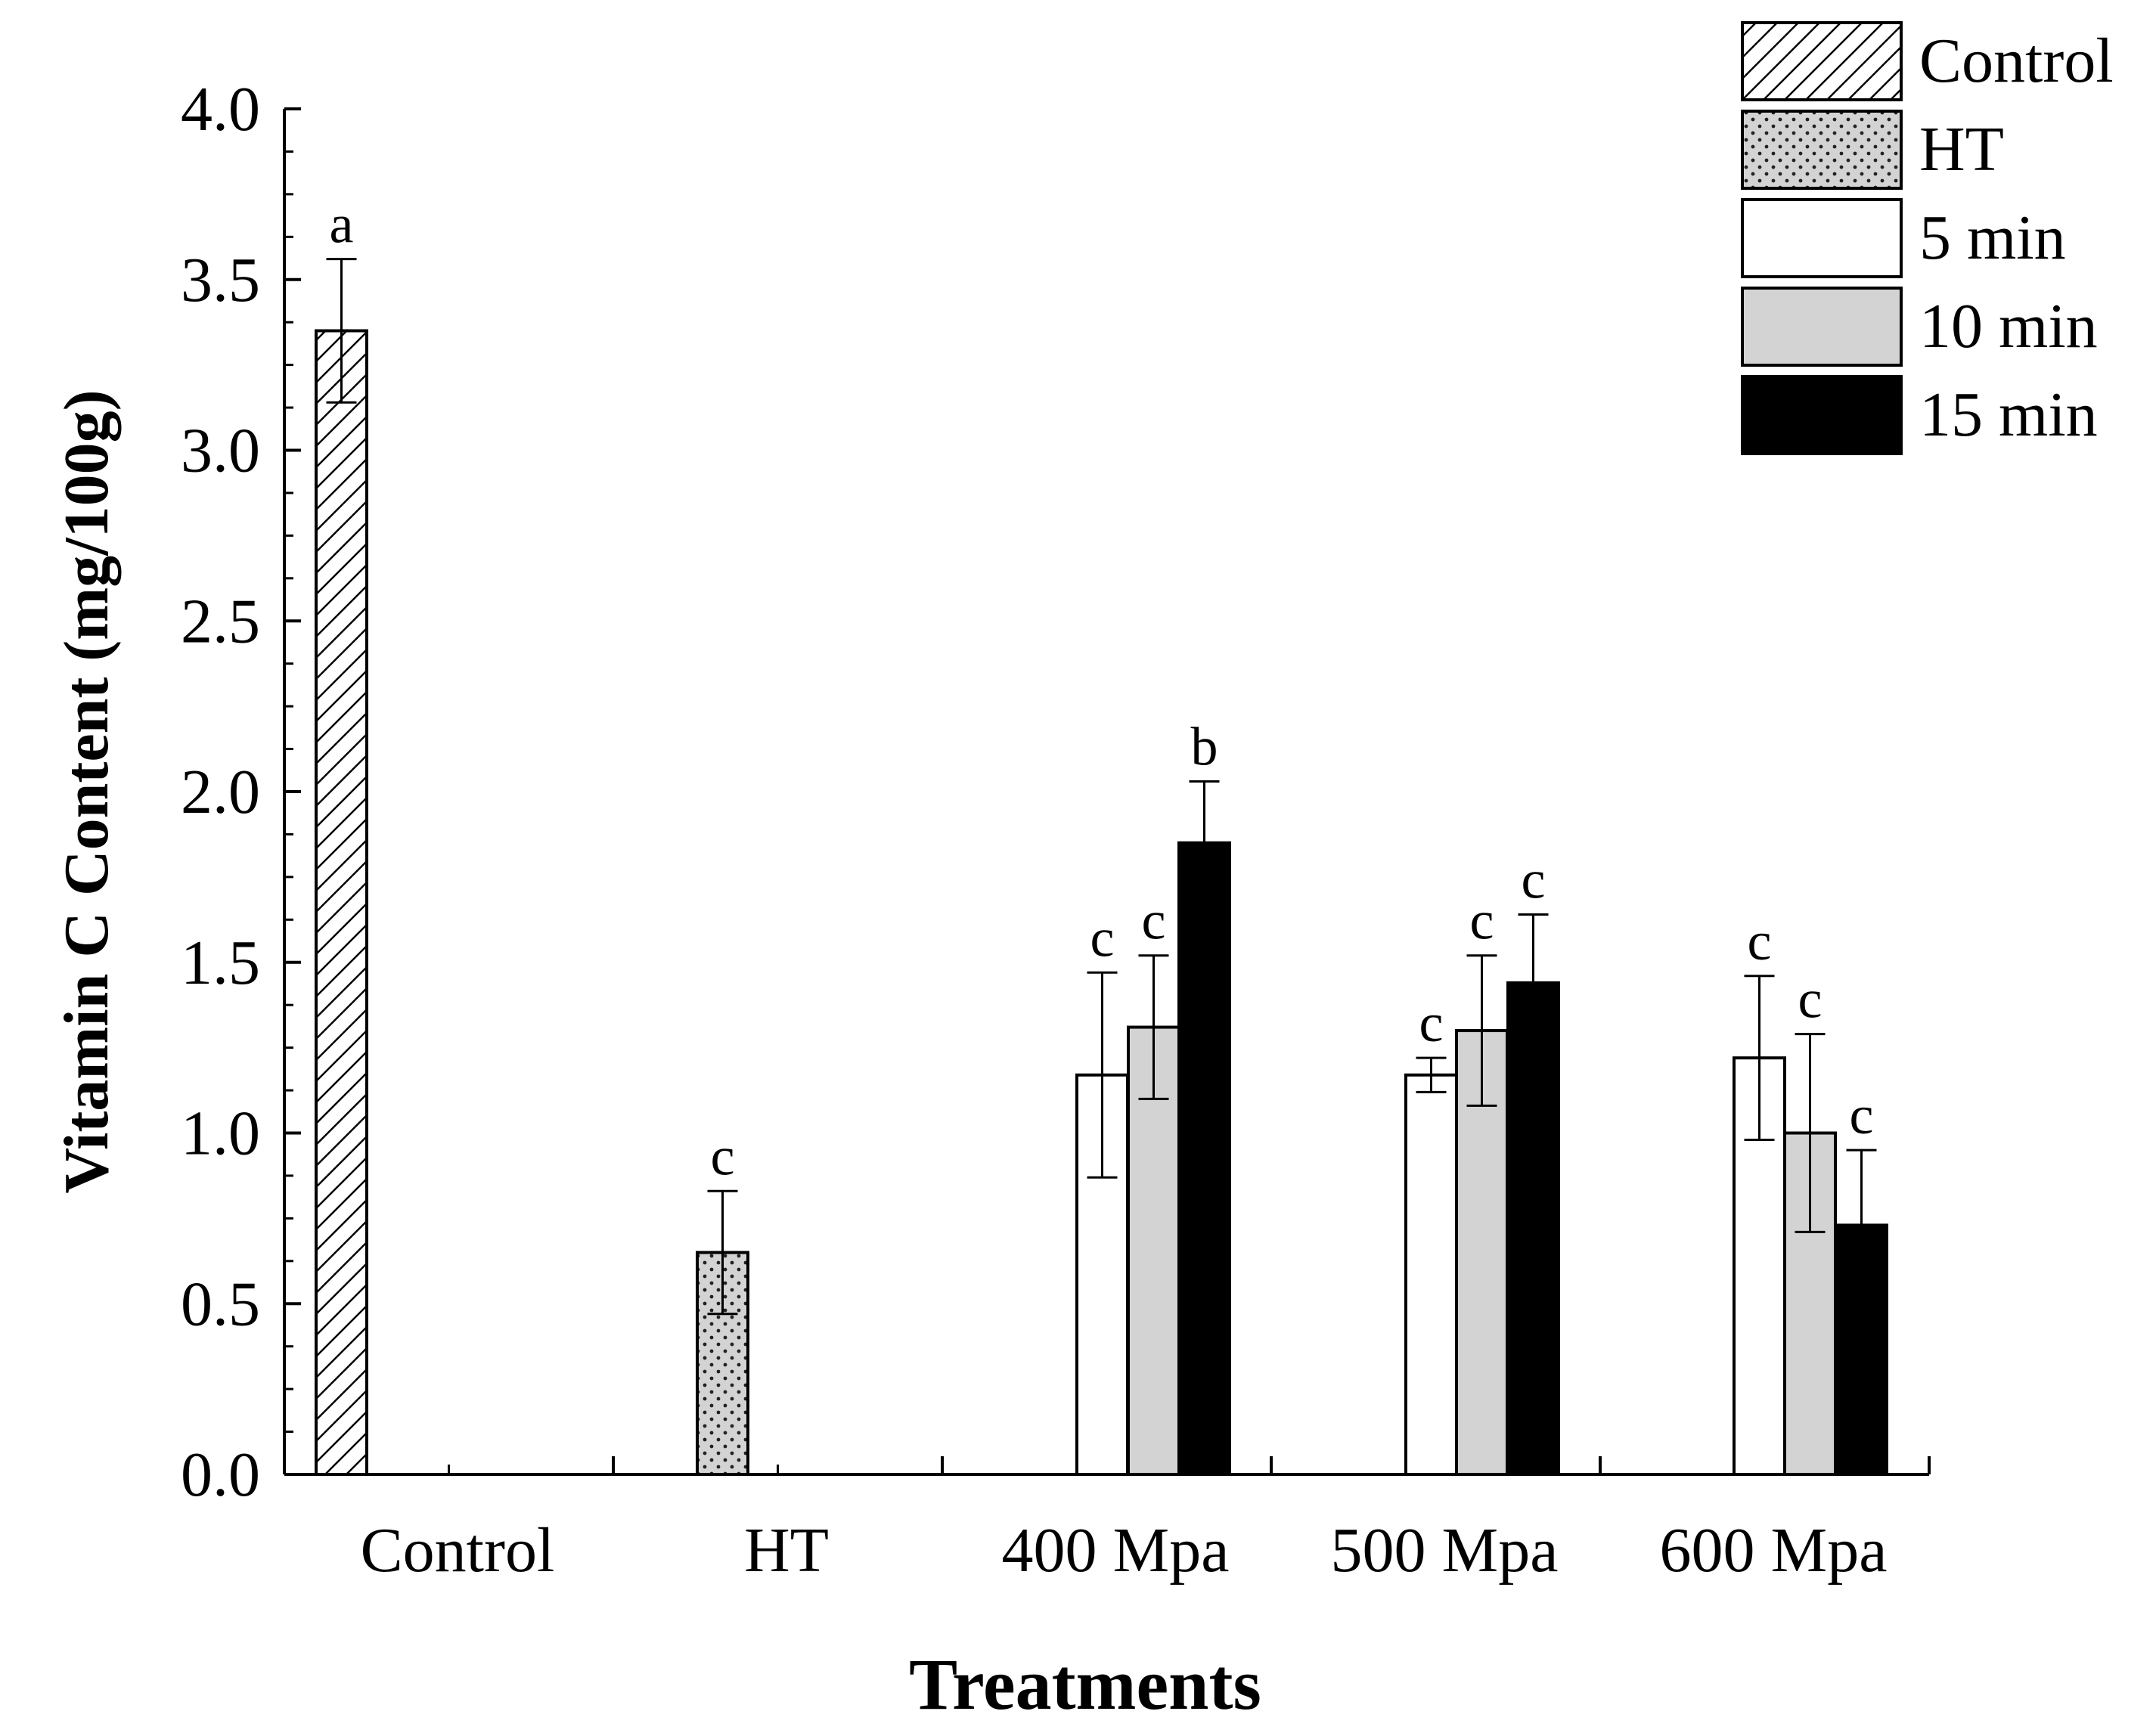  What do you see at coordinates (1961, 149) in the screenshot?
I see `legend-label-ht: HT` at bounding box center [1961, 149].